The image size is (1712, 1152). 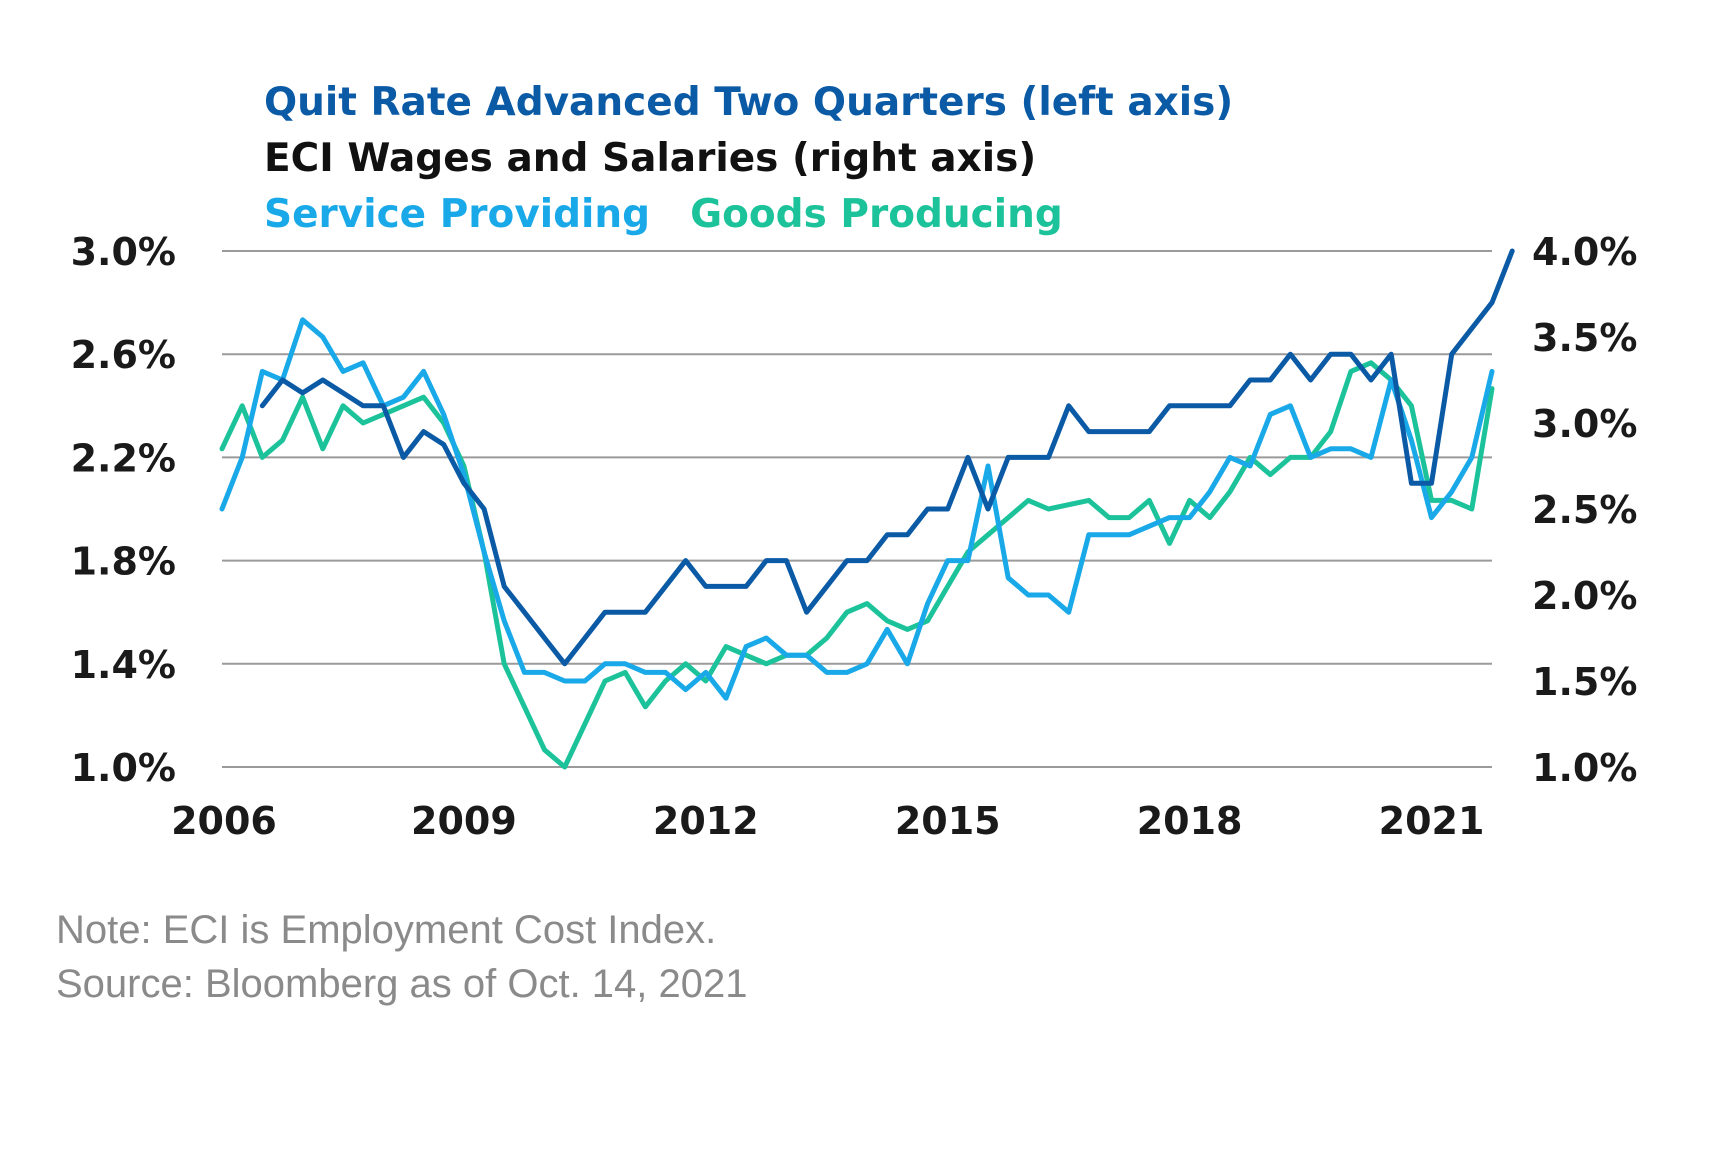 I want to click on legend-service-providing: Service Providing, so click(x=457, y=214).